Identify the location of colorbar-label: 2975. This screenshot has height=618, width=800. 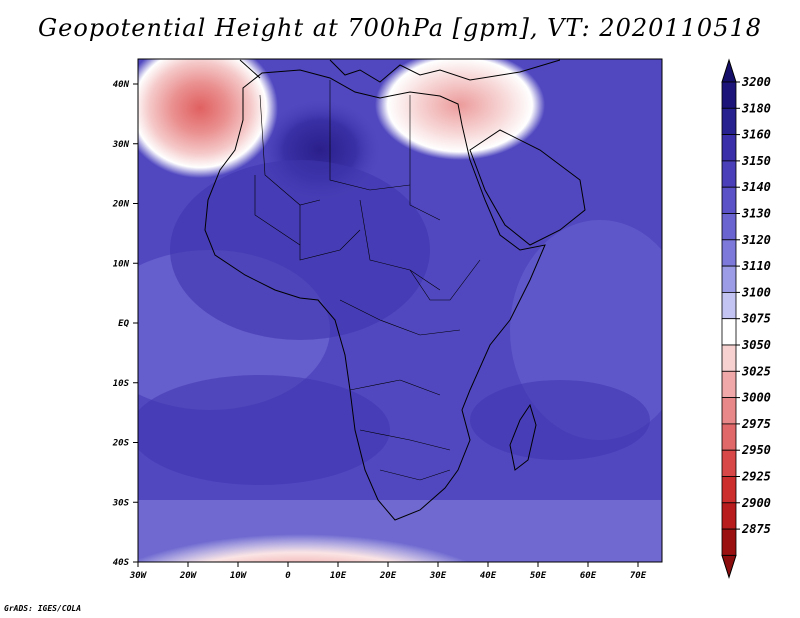
(756, 424).